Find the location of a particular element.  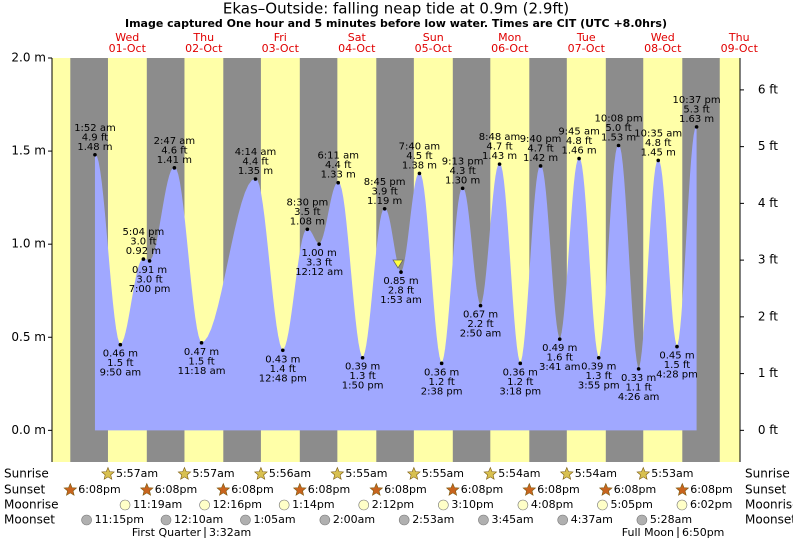

tide-label: 2.8 ft is located at coordinates (401, 291).